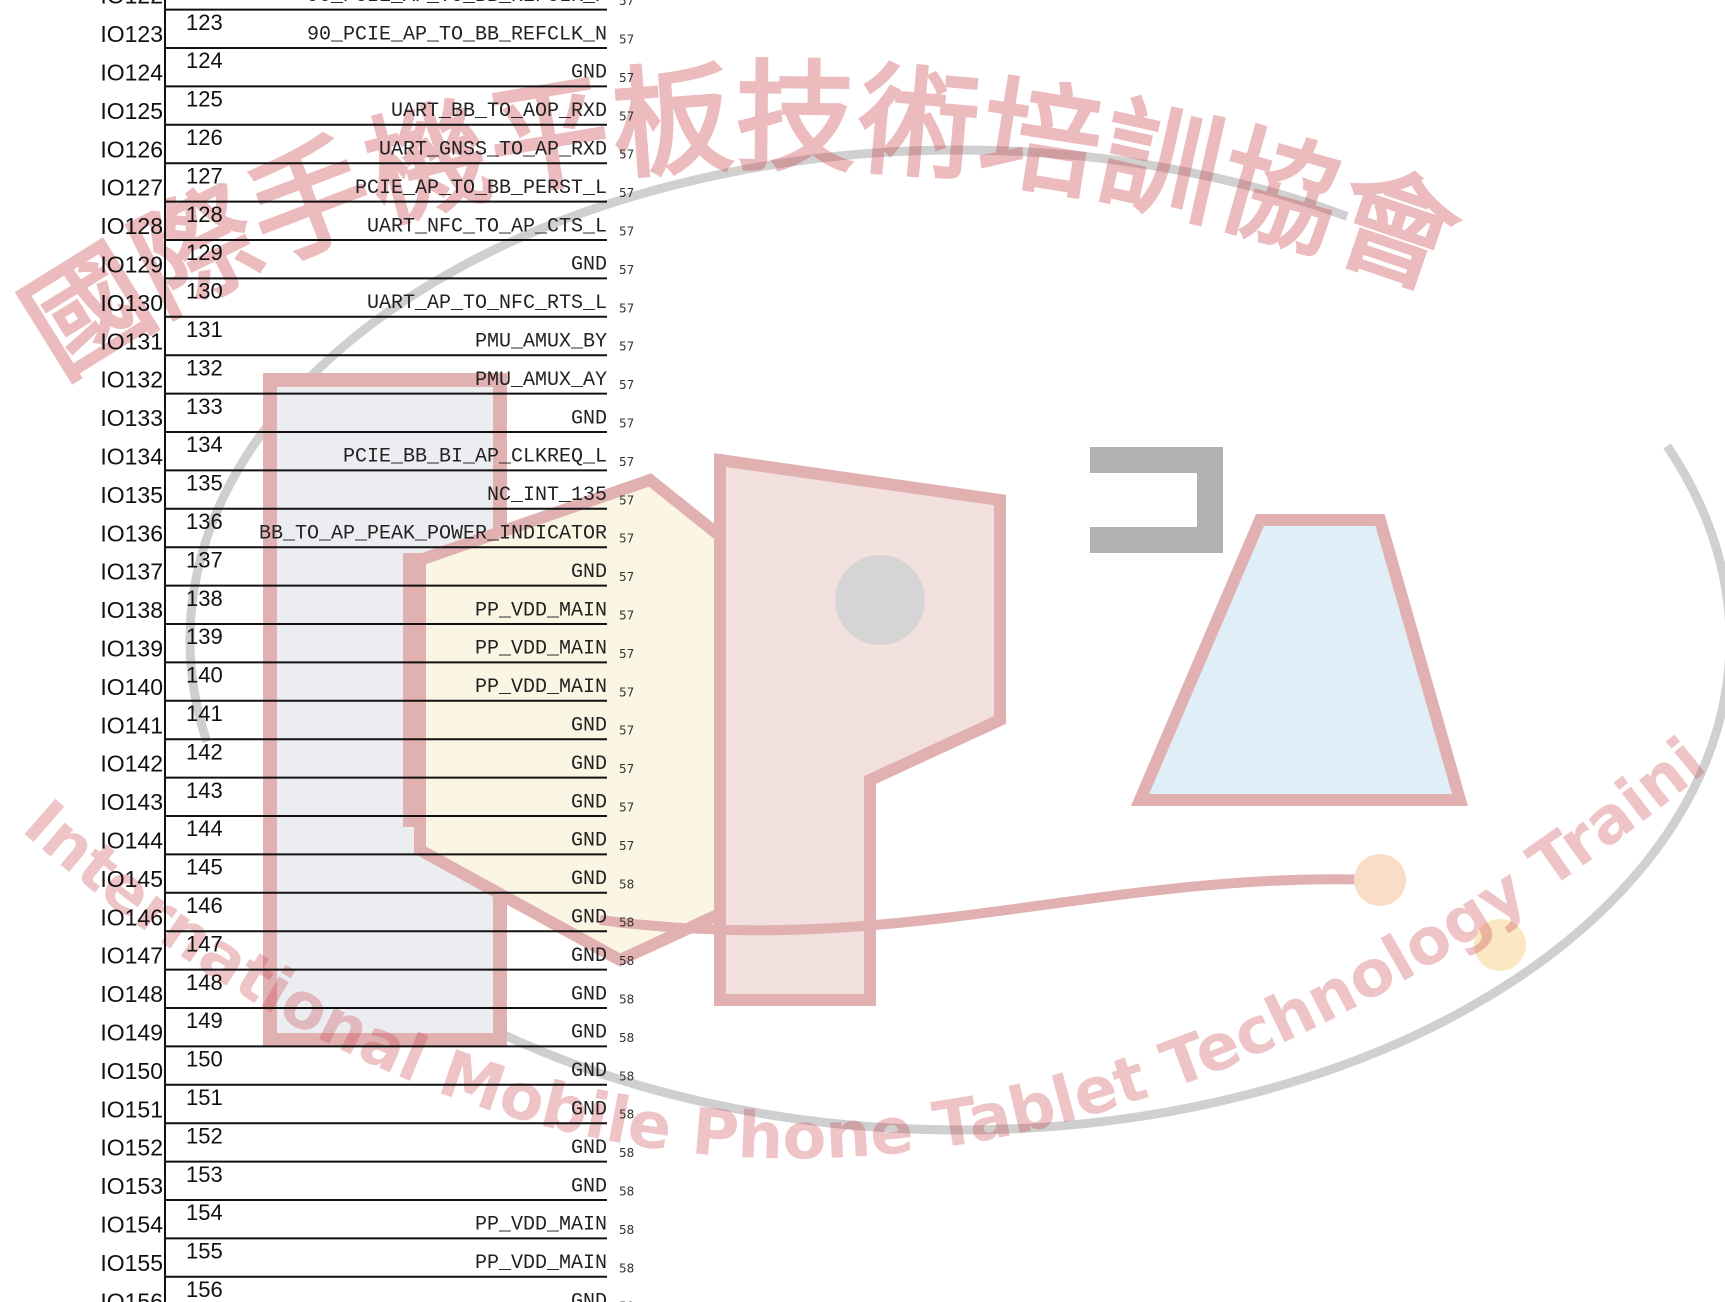 This screenshot has height=1302, width=1725. I want to click on pin-number: 154, so click(204, 1212).